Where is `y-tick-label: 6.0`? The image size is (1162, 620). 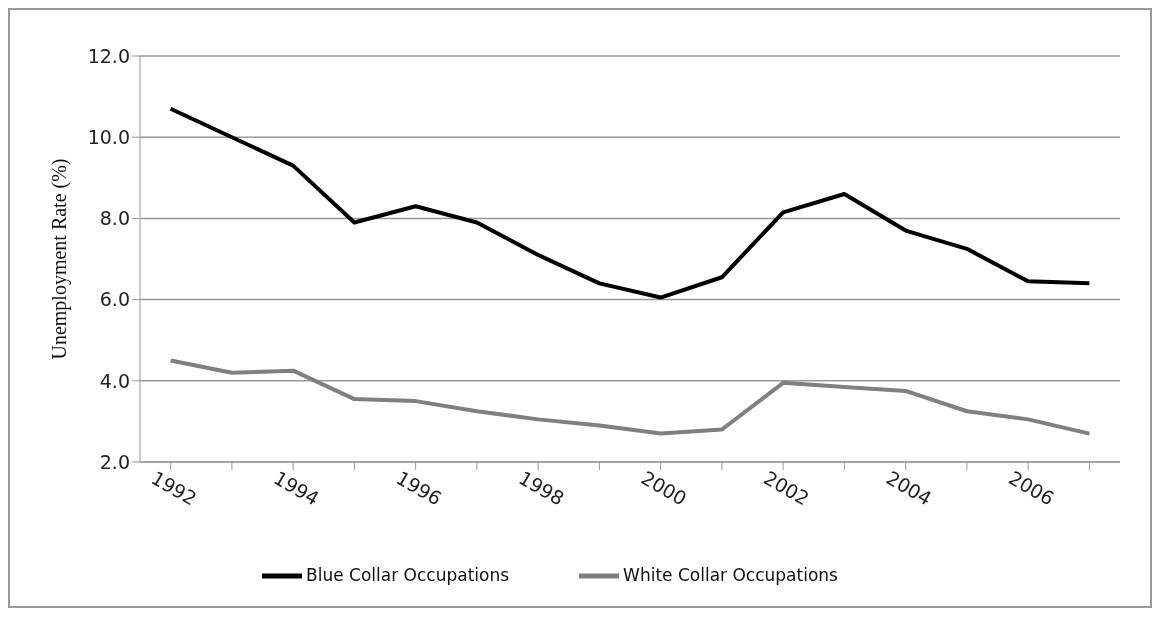
y-tick-label: 6.0 is located at coordinates (114, 299).